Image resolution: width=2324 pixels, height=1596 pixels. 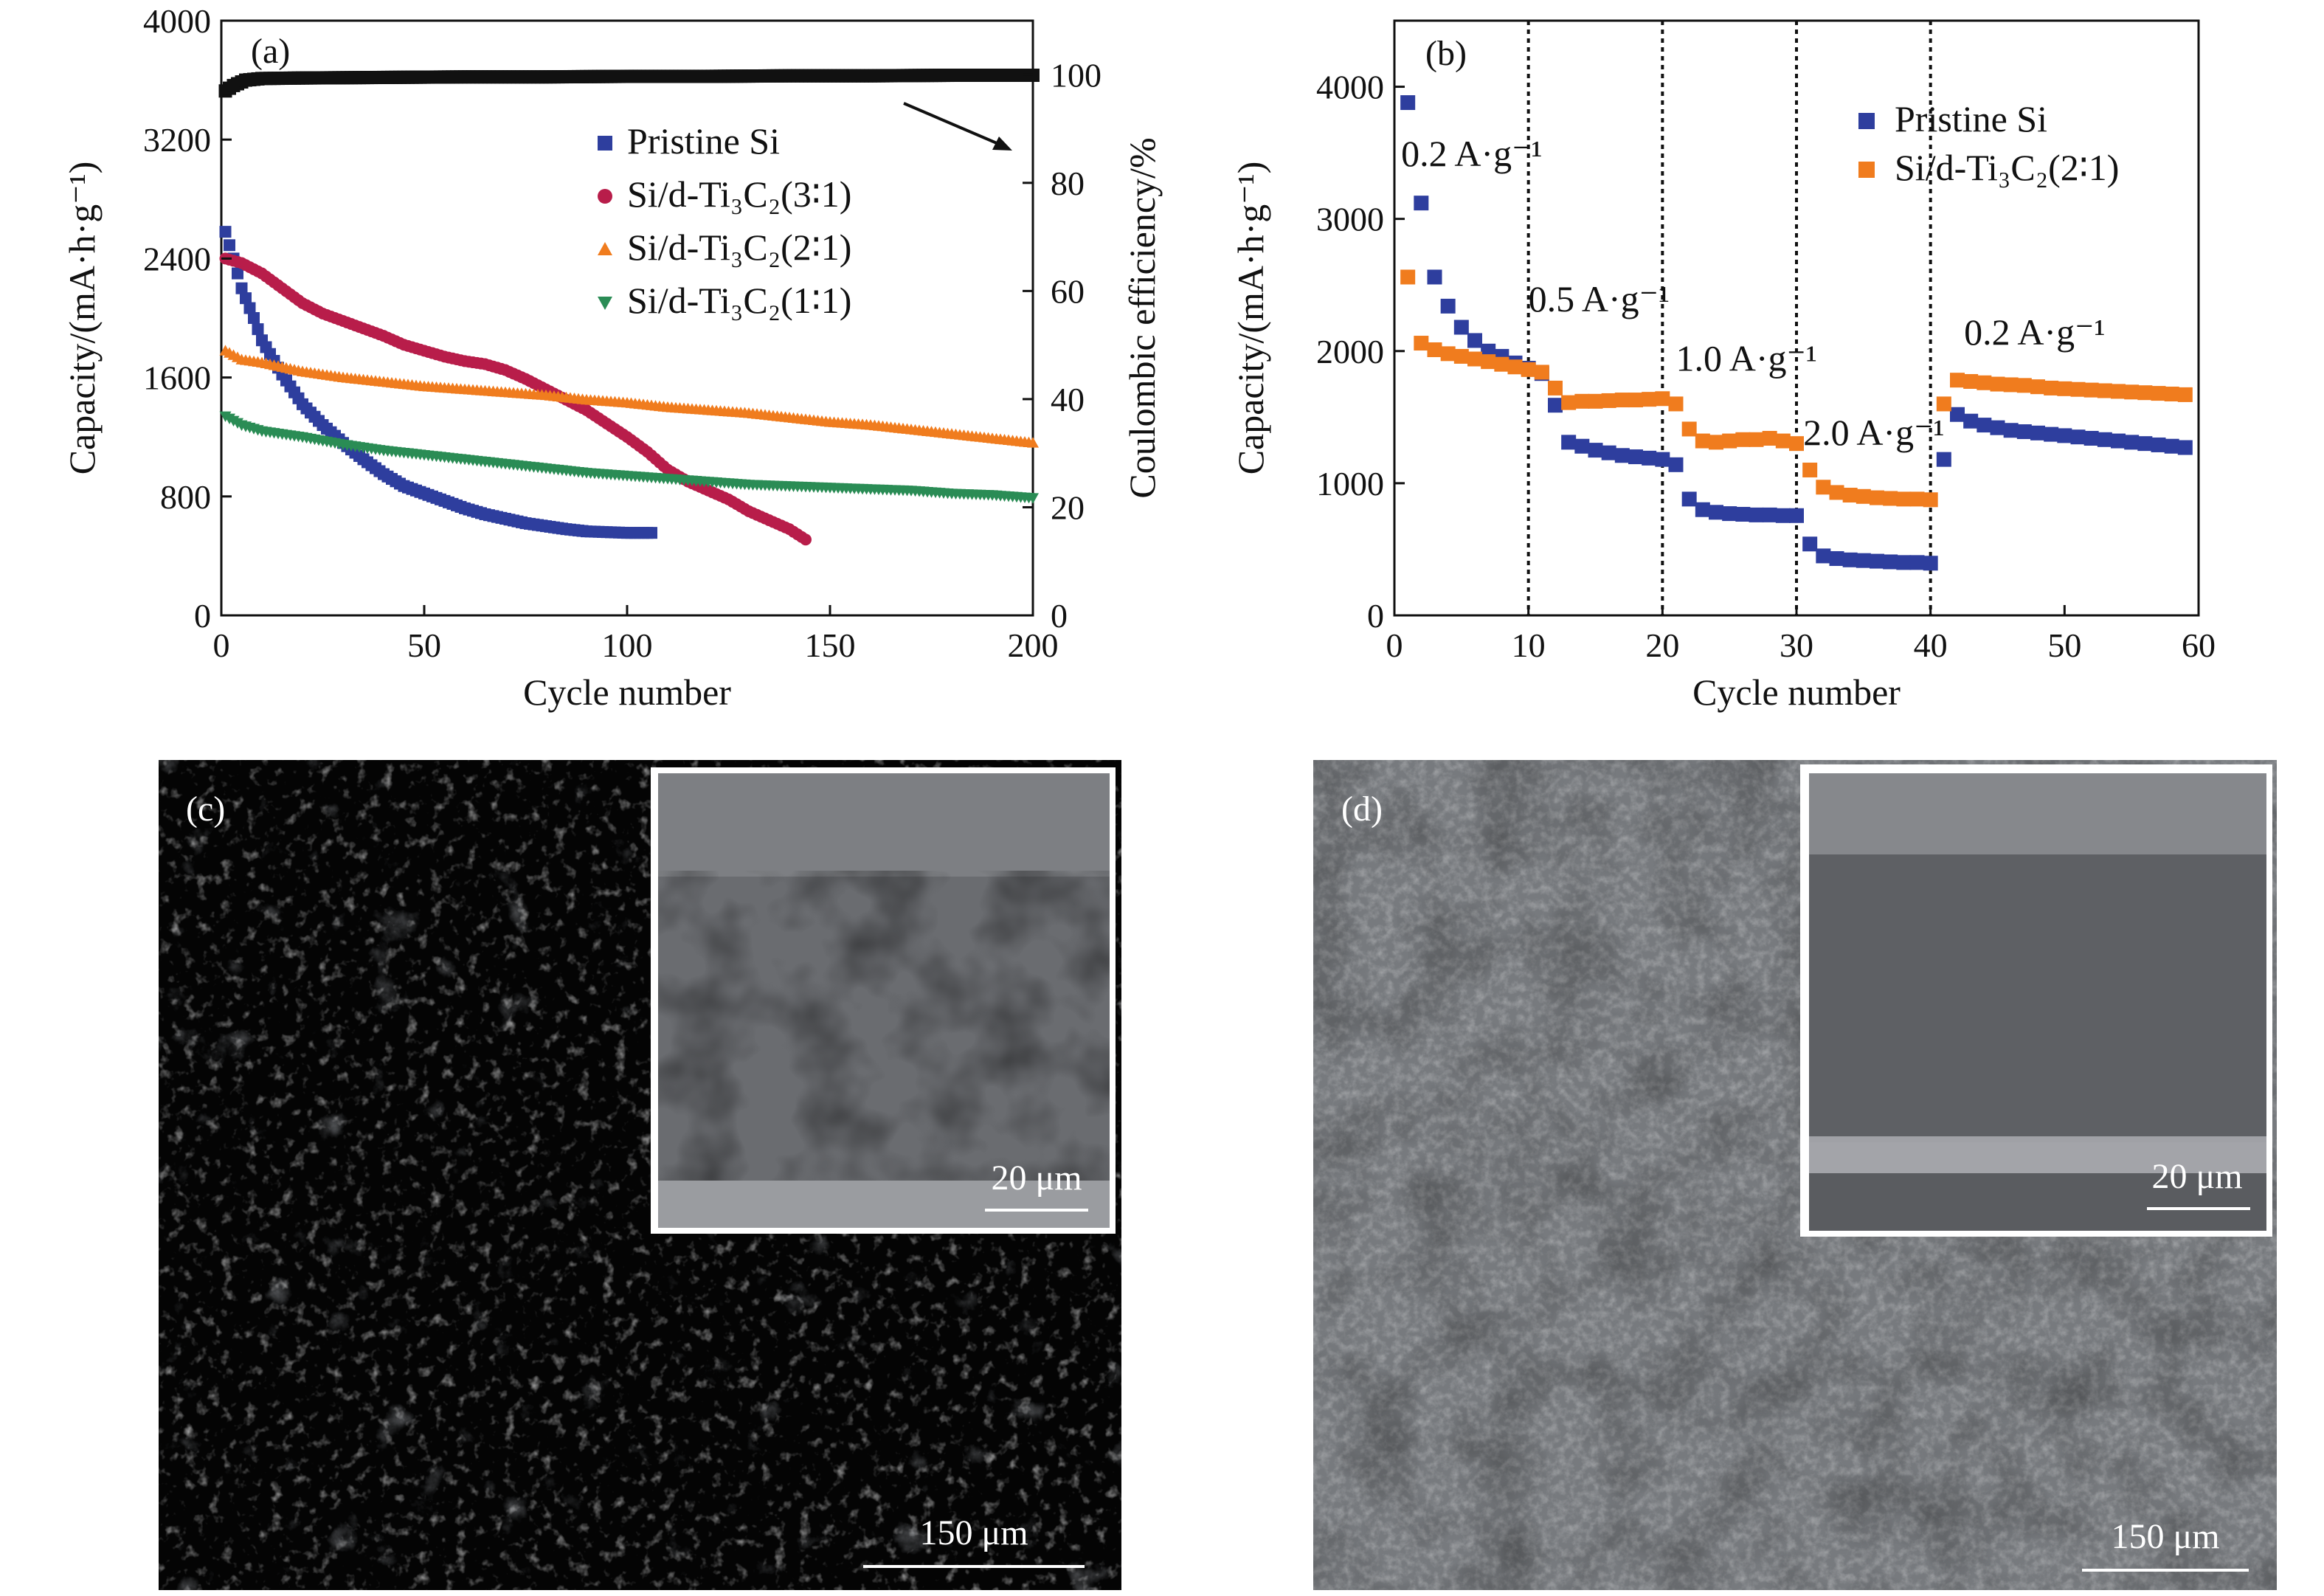 What do you see at coordinates (739, 194) in the screenshot?
I see `legend-label-a: Si/d-Ti₃C₂(3∶1)` at bounding box center [739, 194].